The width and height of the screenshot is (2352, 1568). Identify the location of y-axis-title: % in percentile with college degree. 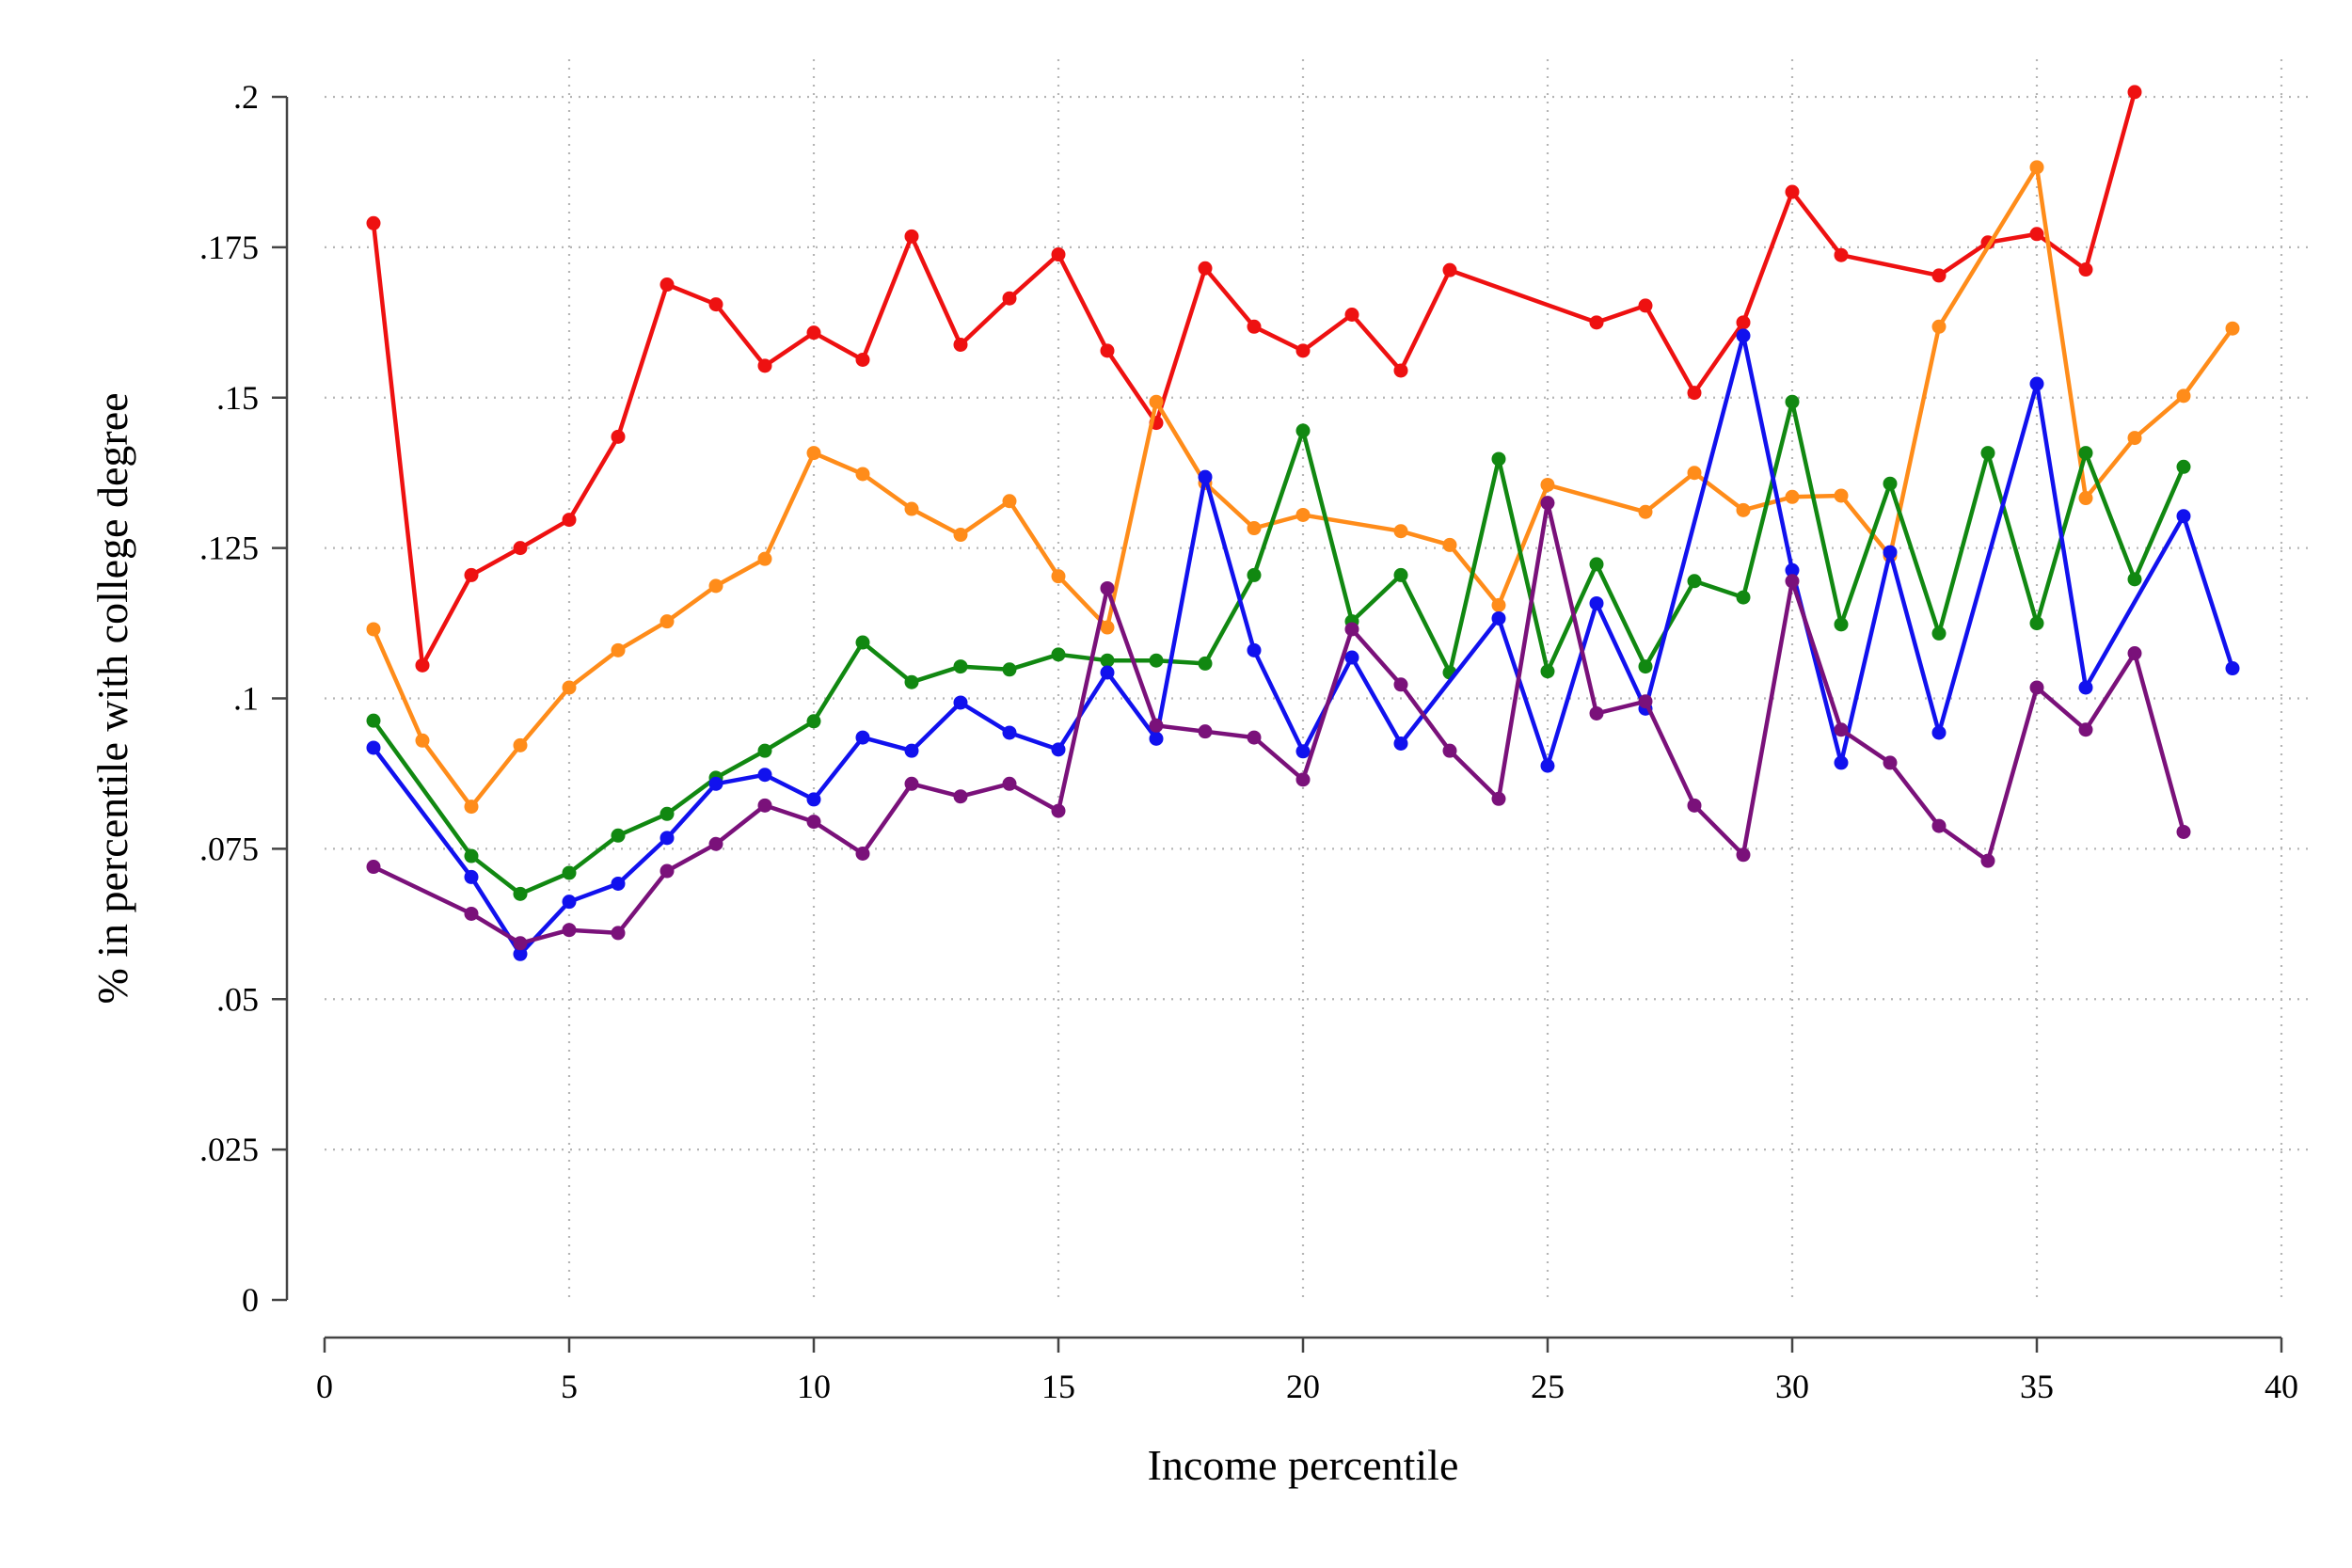
(112, 698).